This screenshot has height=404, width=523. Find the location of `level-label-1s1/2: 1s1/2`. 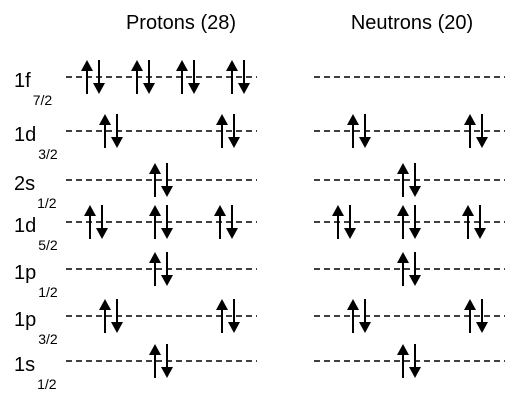

level-label-1s1/2: 1s1/2 is located at coordinates (35, 373).